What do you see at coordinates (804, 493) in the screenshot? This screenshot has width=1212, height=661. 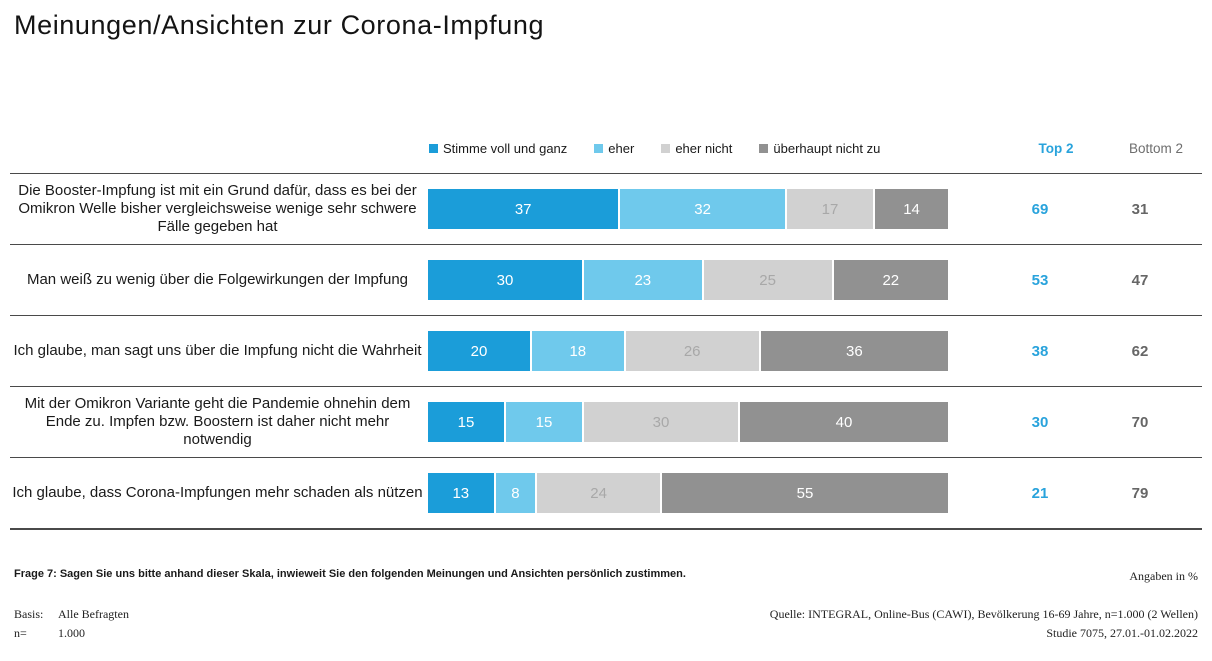 I see `bar-segment: 55` at bounding box center [804, 493].